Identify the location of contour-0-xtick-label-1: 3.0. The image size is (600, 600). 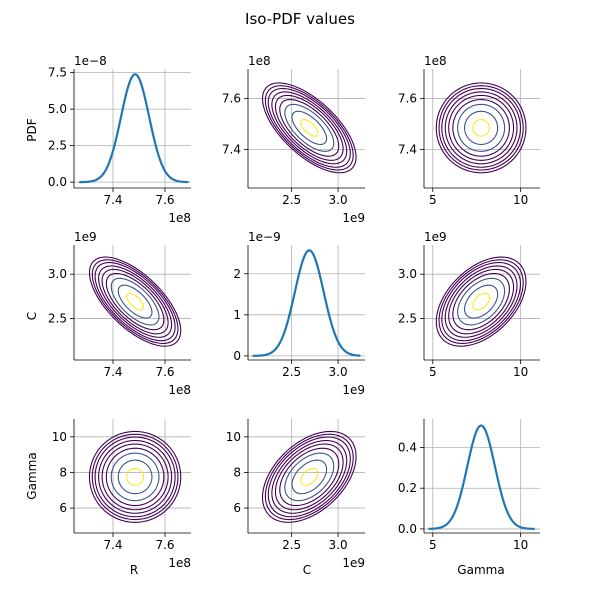
(338, 200).